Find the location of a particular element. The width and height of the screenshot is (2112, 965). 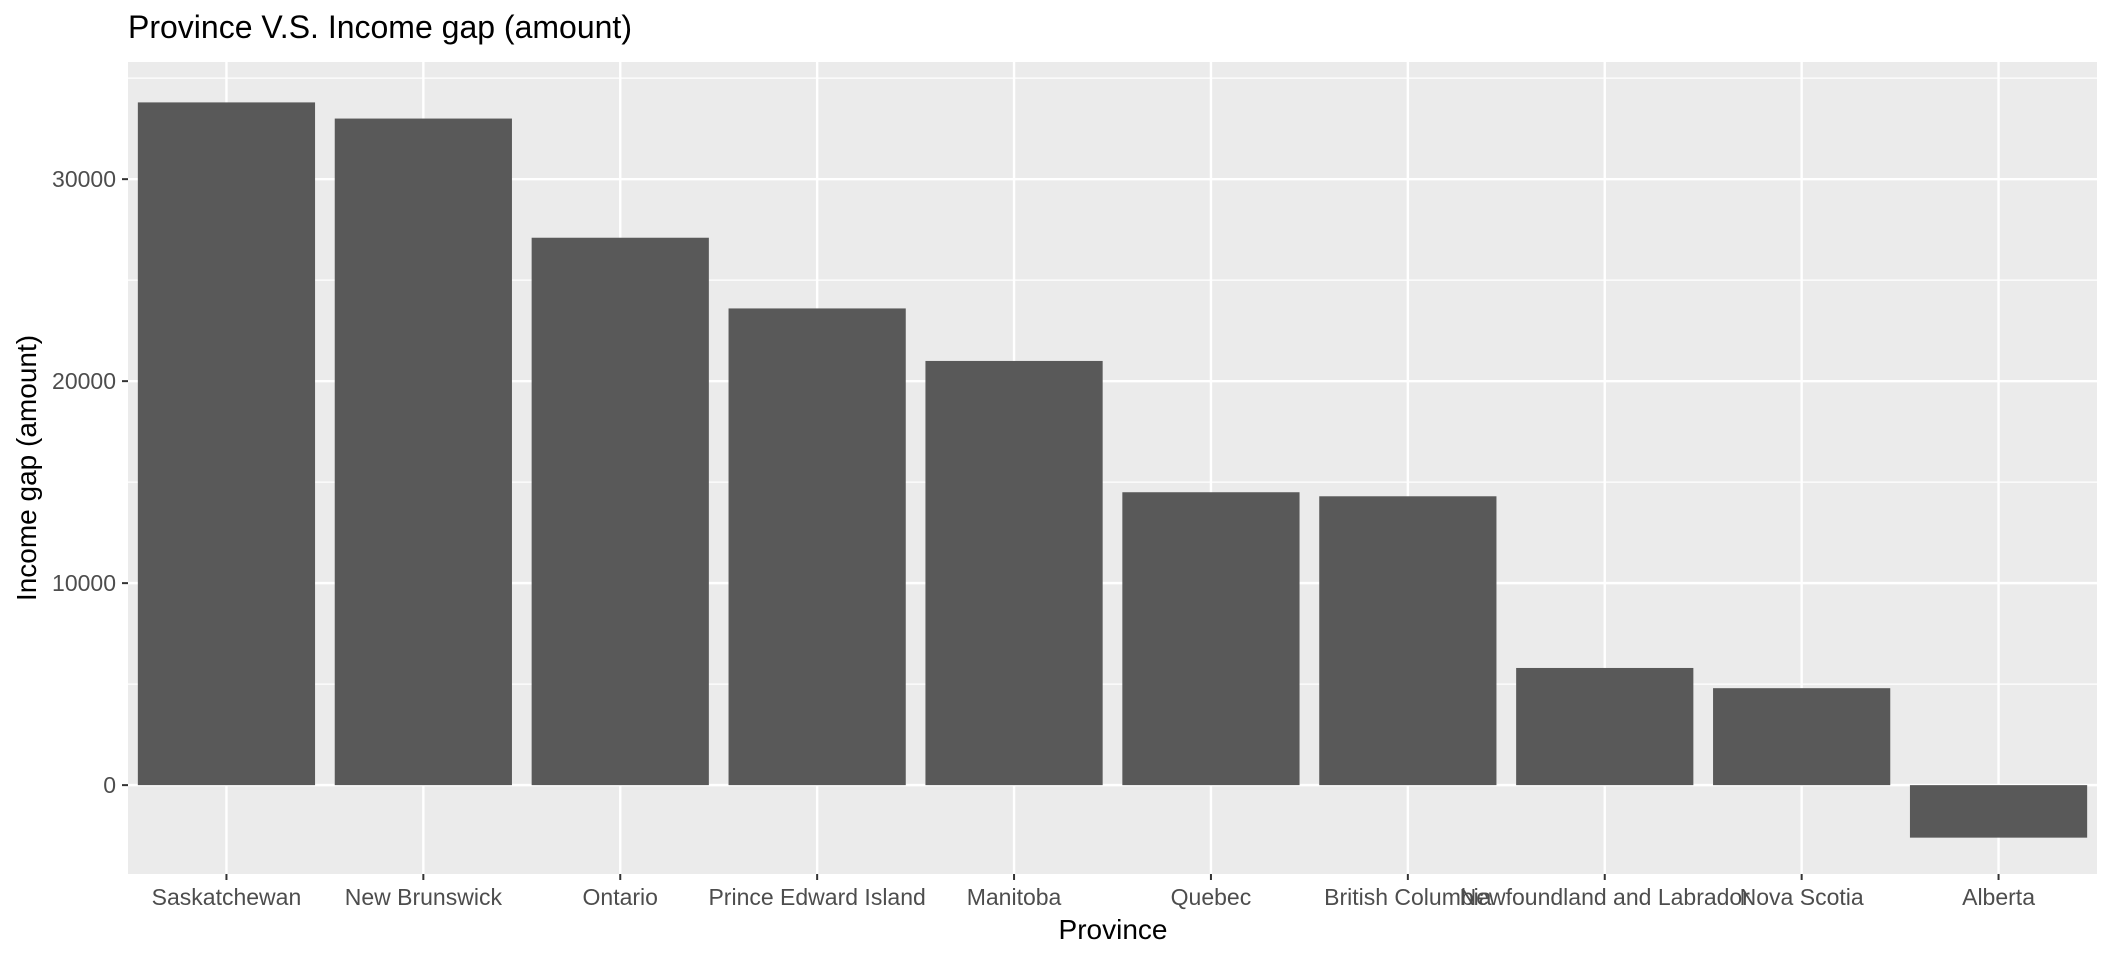

bar-new-brunswick is located at coordinates (423, 452).